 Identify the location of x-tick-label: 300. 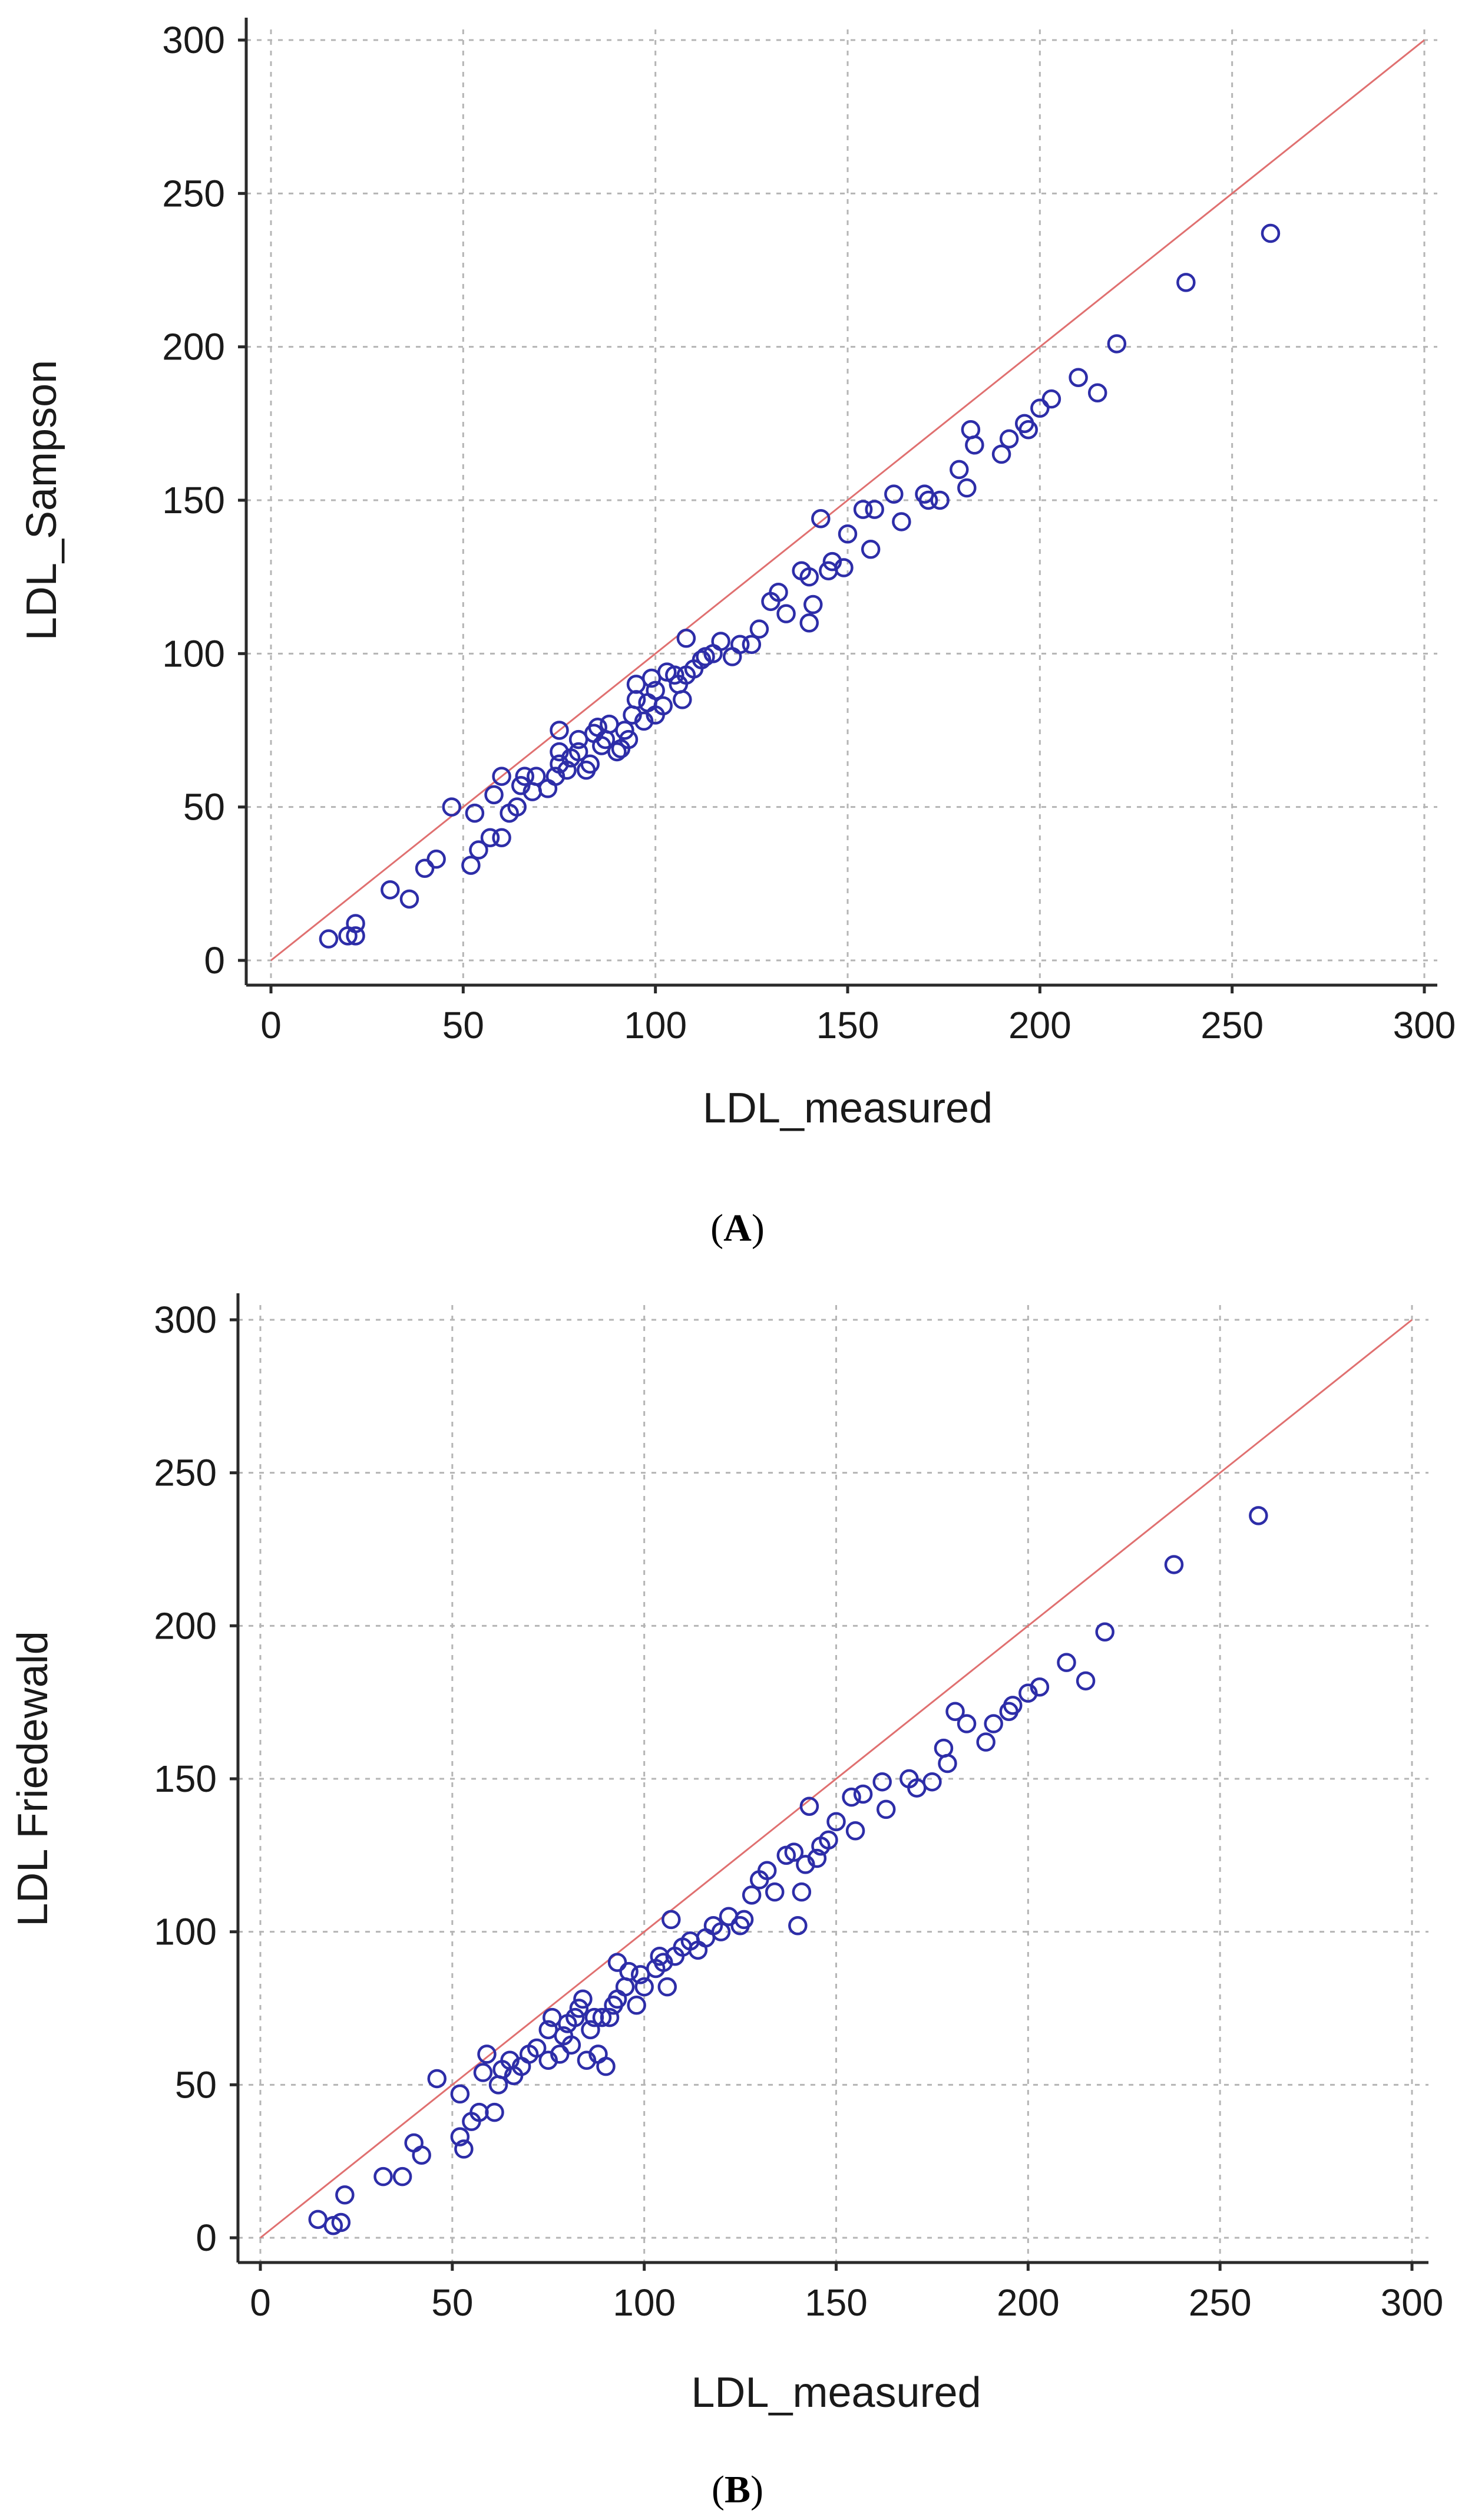
(1424, 1025).